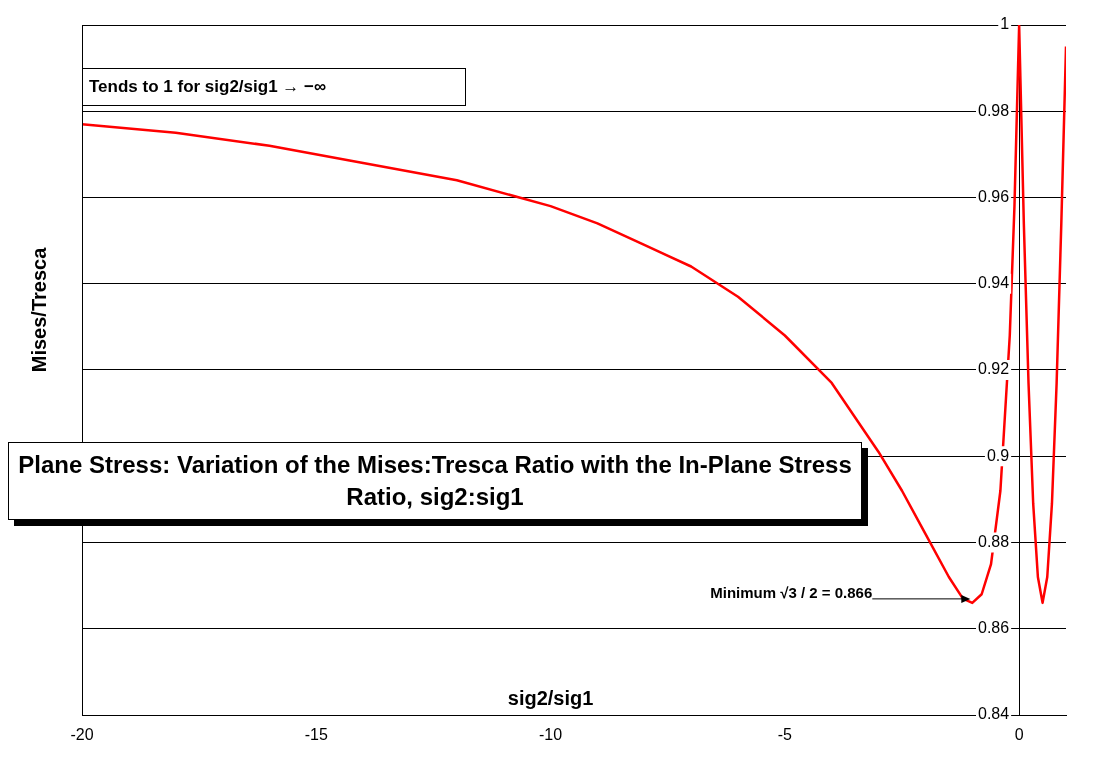  Describe the element at coordinates (791, 592) in the screenshot. I see `annotation: Minimum √3 / 2 = 0.866` at that location.